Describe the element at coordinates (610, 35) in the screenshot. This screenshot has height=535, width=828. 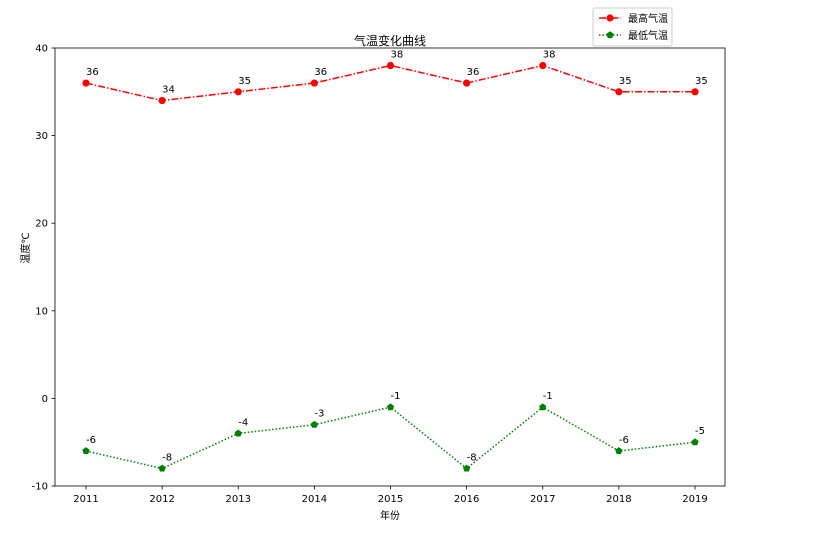
I see `legend-marker-min-temp` at that location.